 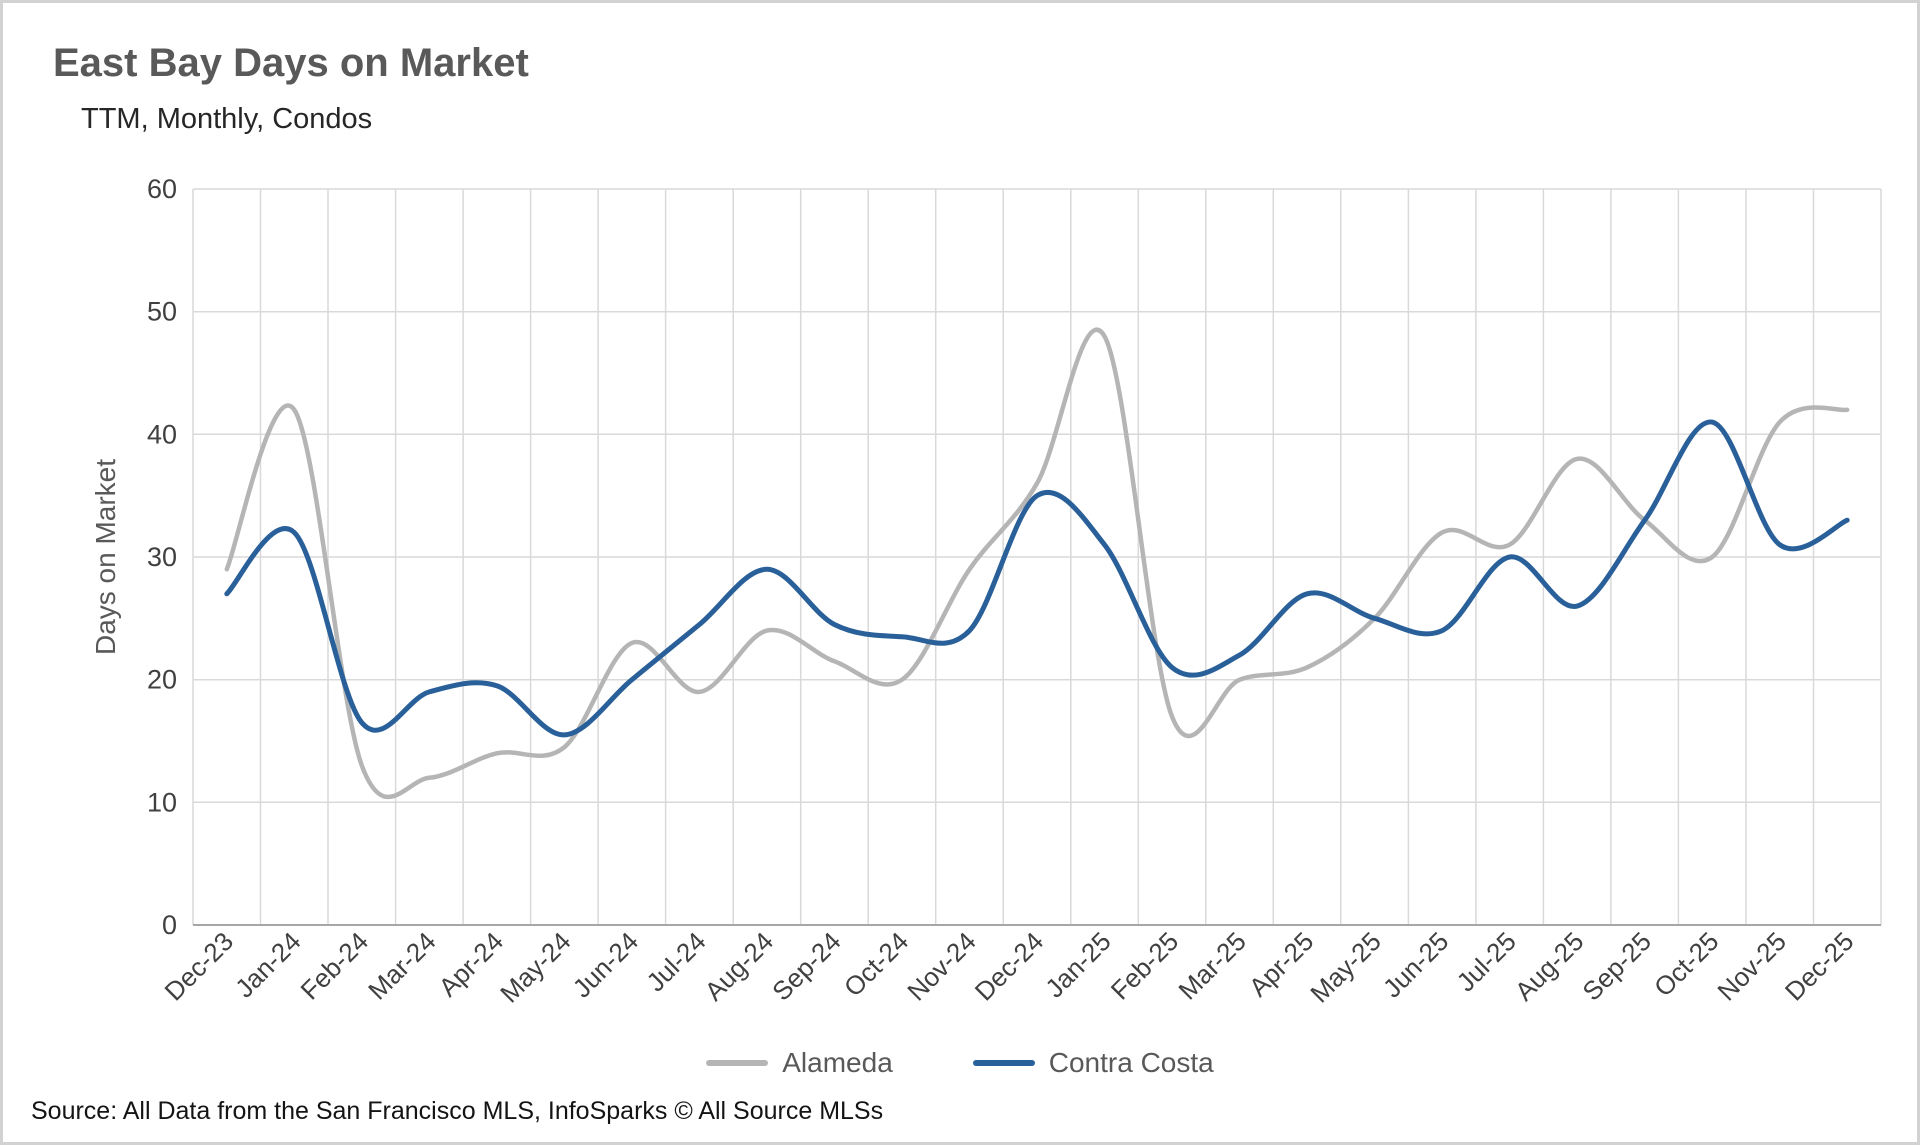 I want to click on x-tick-label: Sep-24, so click(x=806, y=966).